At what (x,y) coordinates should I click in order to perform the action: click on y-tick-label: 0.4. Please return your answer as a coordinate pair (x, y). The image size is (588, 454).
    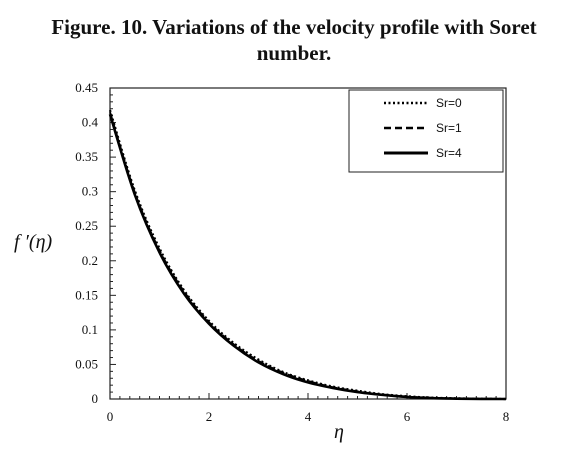
    Looking at the image, I should click on (90, 122).